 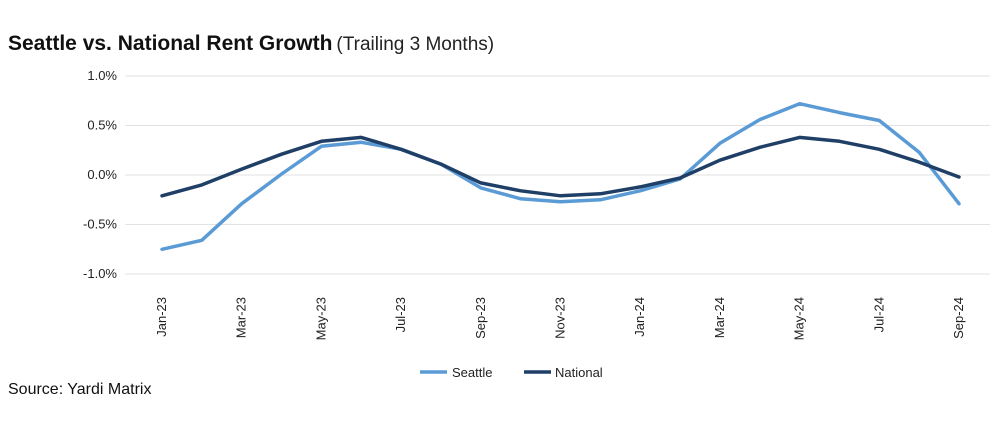 I want to click on x-tick-label: Mar-23, so click(x=241, y=317).